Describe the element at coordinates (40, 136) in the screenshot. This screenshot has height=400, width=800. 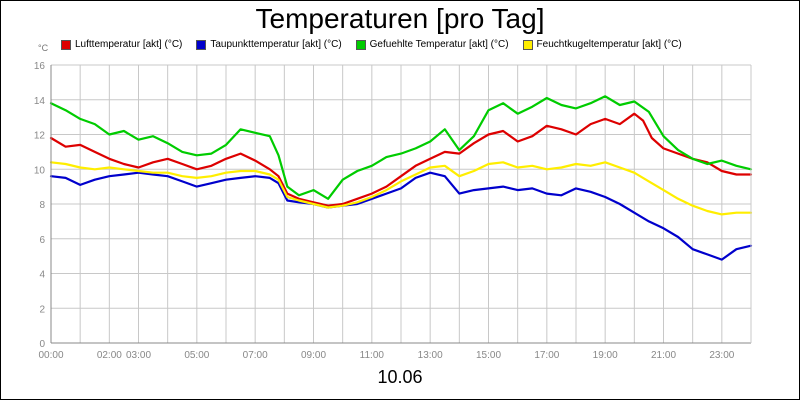
I see `y-tick-label: 12` at that location.